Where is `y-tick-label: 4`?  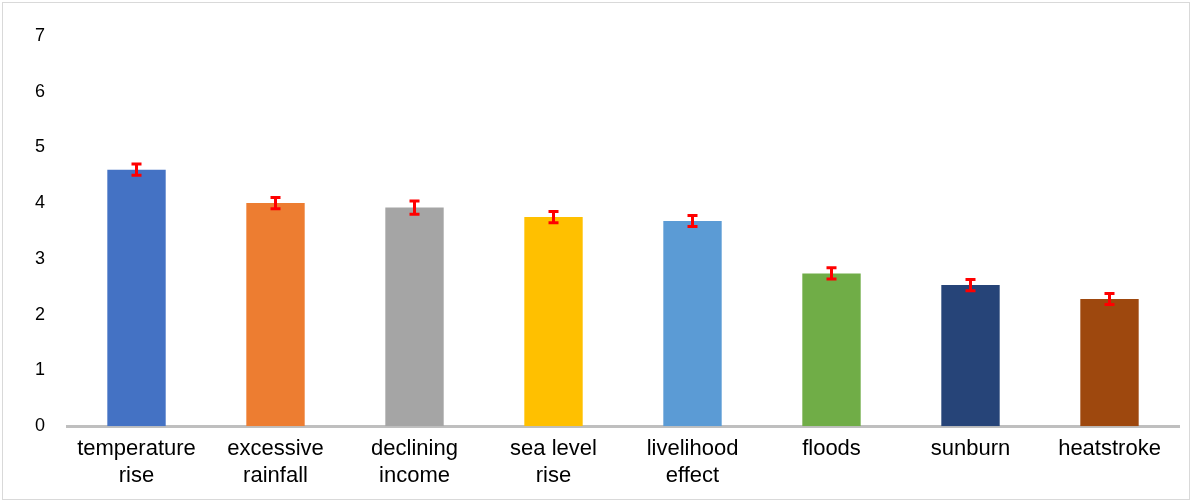 y-tick-label: 4 is located at coordinates (40, 202).